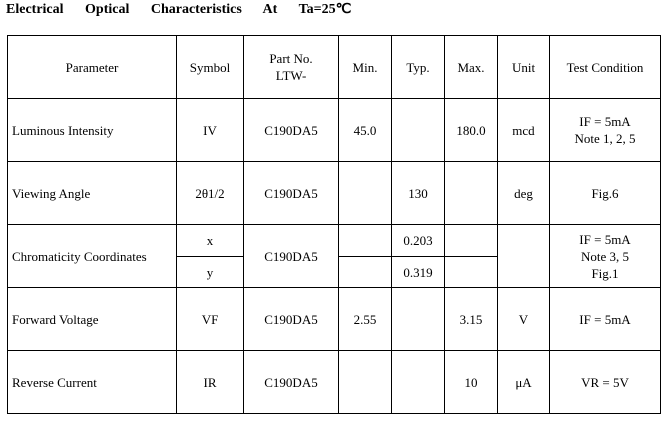 The height and width of the screenshot is (426, 666). Describe the element at coordinates (523, 67) in the screenshot. I see `header-cell: Unit` at that location.